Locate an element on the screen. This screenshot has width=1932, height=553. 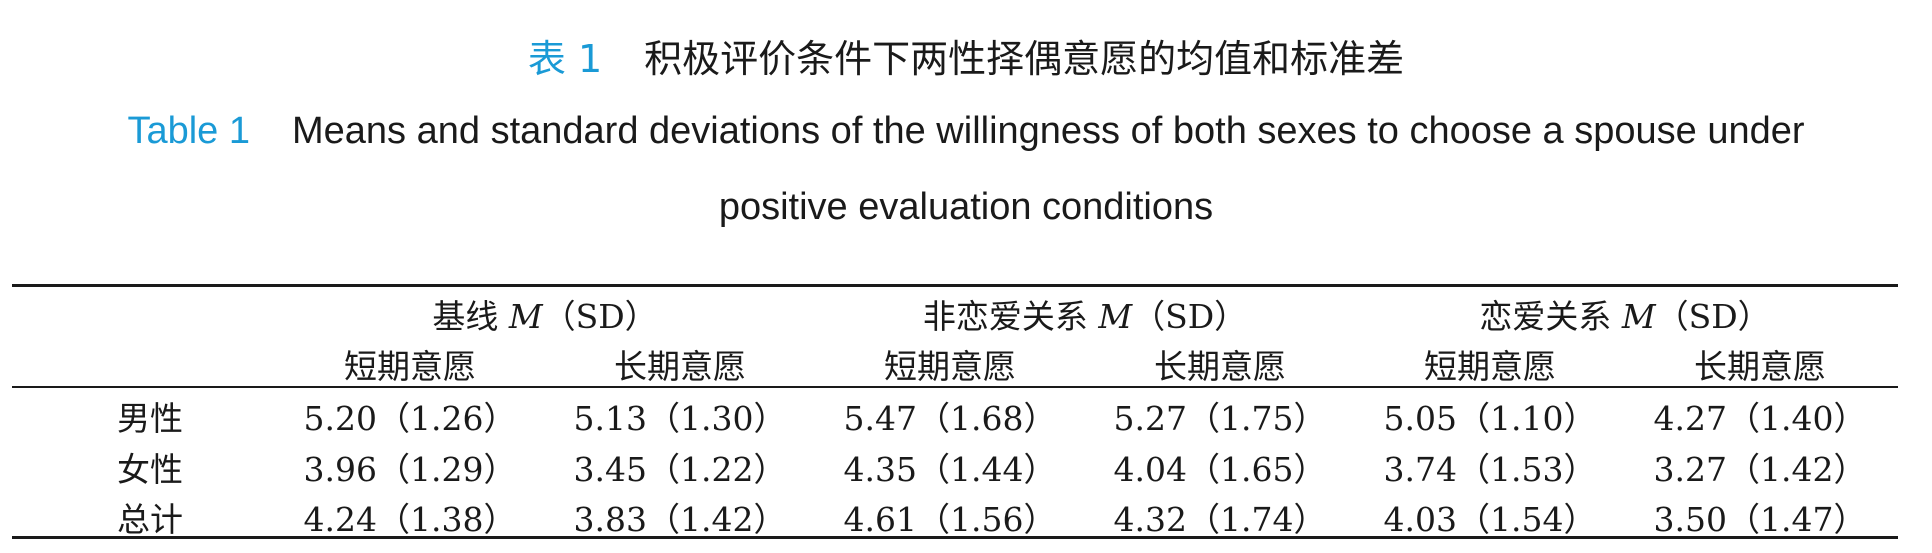
table-cell: 3.45（1.22） is located at coordinates (680, 469).